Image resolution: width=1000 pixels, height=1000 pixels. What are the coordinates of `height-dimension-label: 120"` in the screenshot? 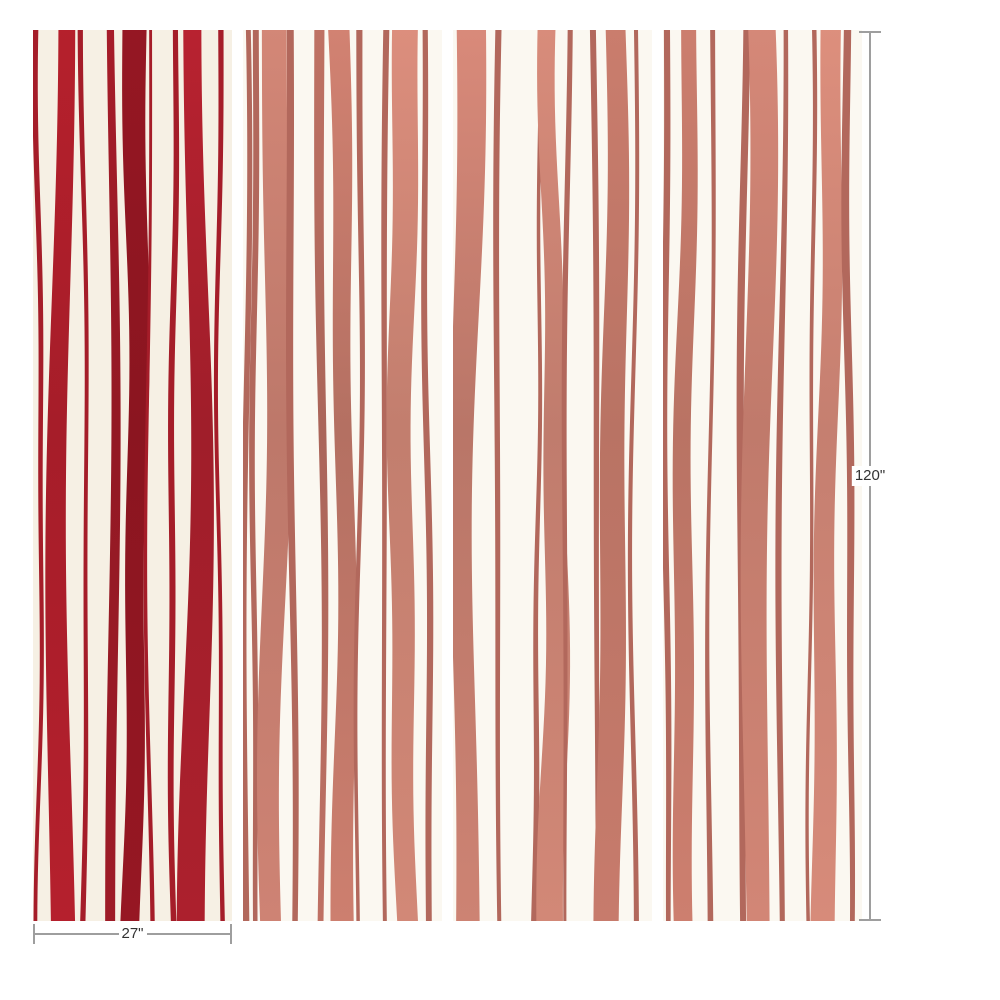 It's located at (870, 476).